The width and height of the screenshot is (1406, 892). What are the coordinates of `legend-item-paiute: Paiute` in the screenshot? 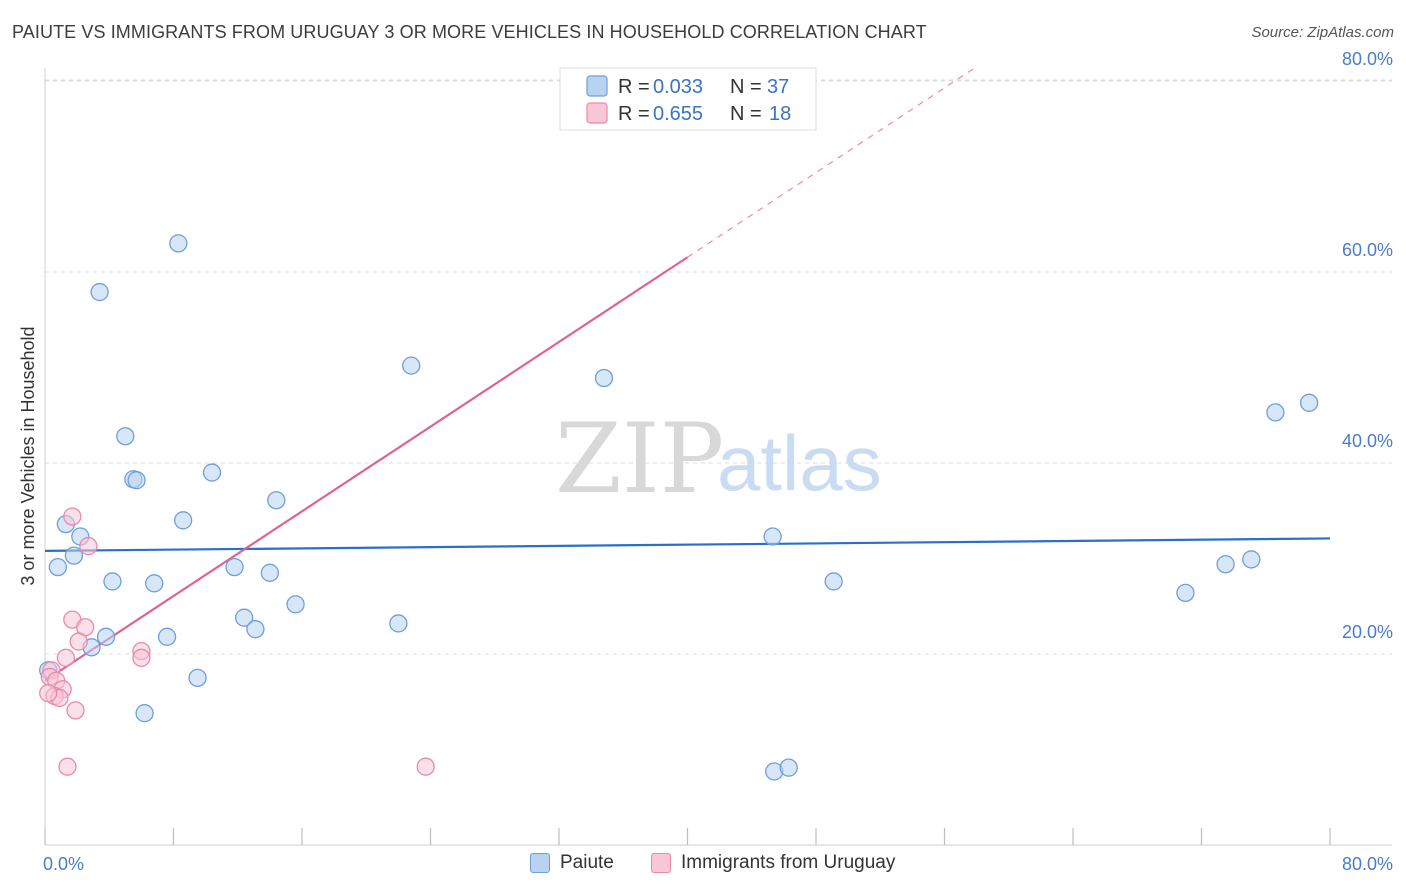 It's located at (572, 863).